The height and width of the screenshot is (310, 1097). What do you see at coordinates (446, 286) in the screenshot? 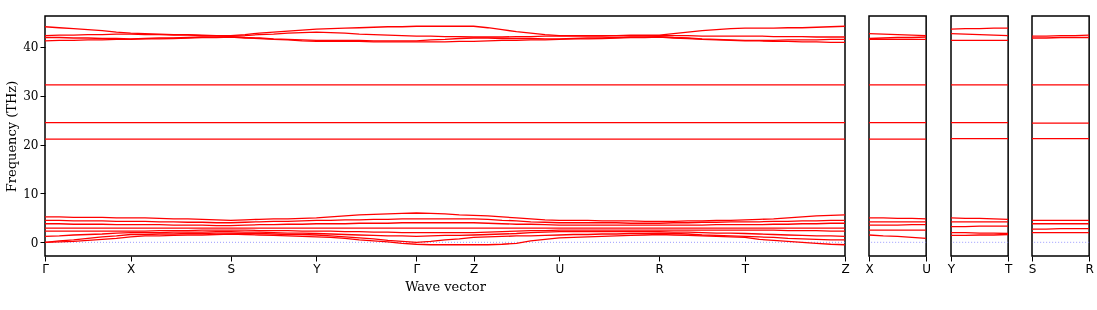
I see `x-axis-title: Wave vector` at bounding box center [446, 286].